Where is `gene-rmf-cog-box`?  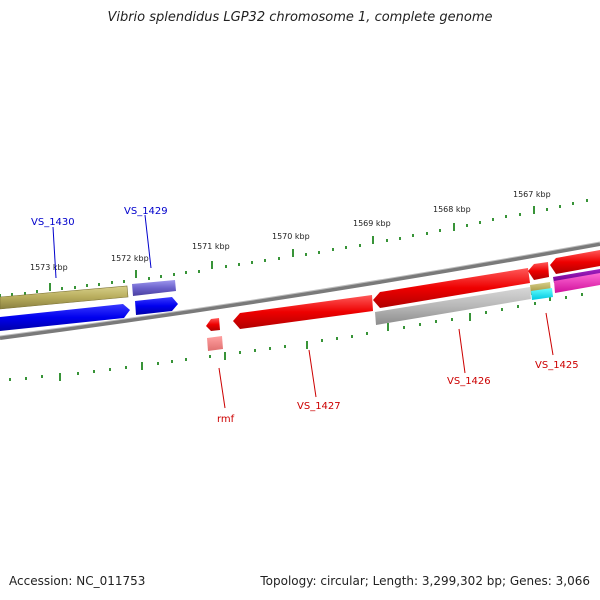 gene-rmf-cog-box is located at coordinates (215, 343).